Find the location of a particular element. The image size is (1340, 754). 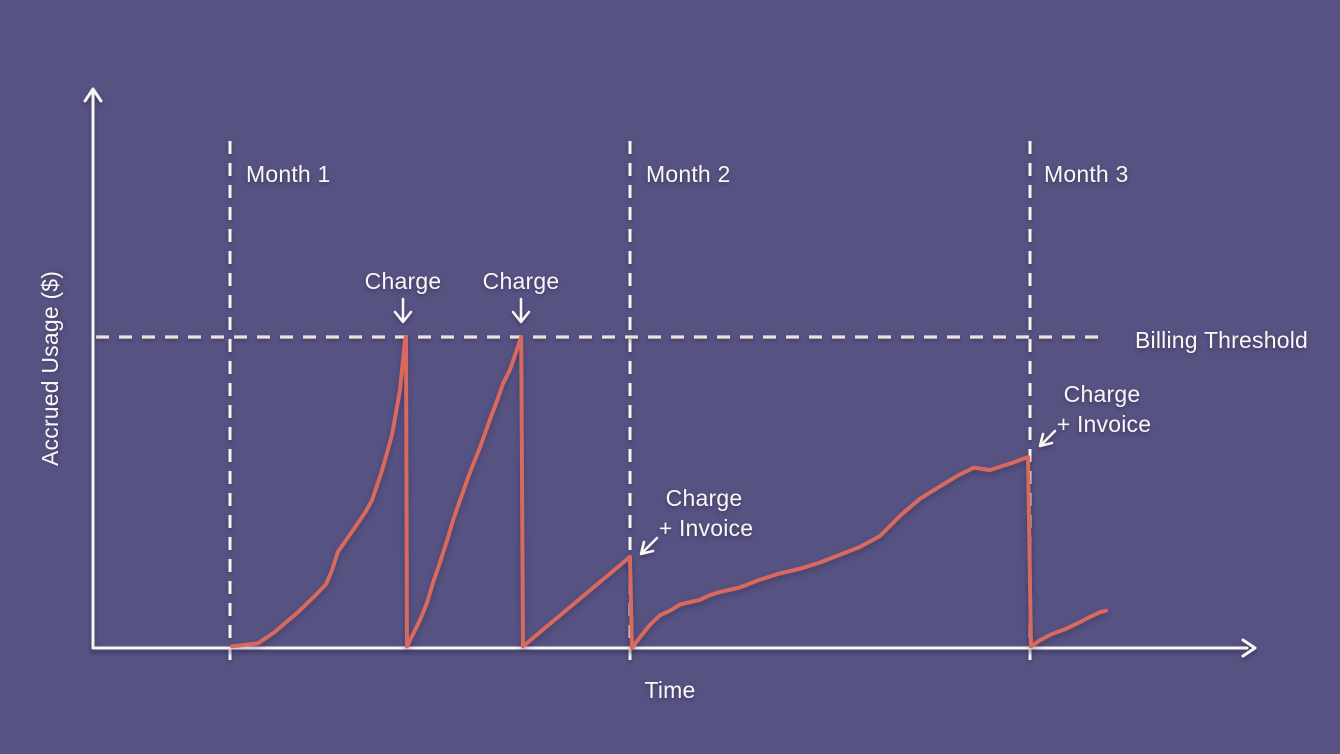

charge-invoice-month2-arrow-icon is located at coordinates (649, 546).